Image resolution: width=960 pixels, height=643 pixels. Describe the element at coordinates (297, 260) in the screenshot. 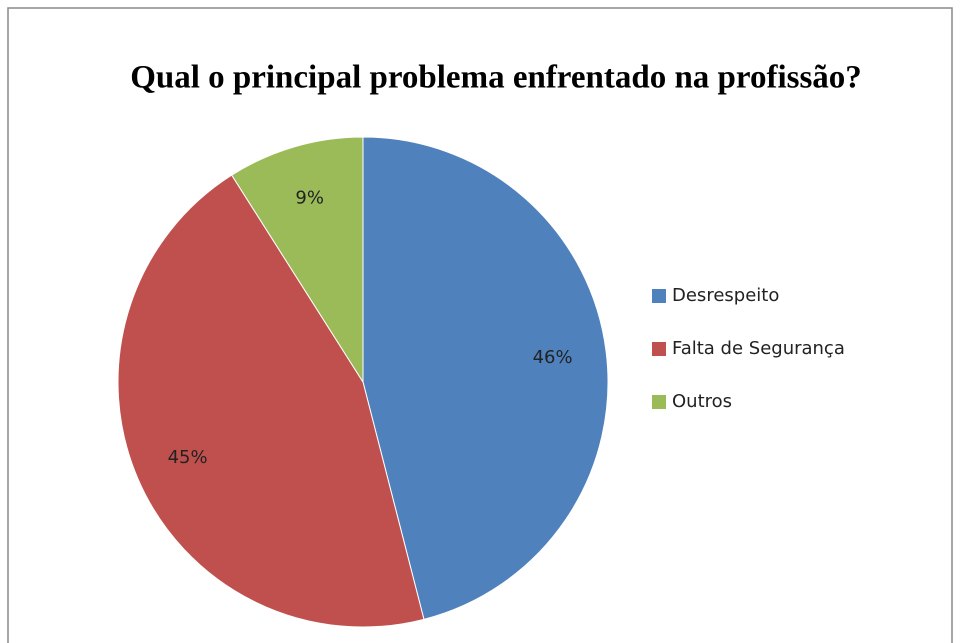

I see `pie-slice` at that location.